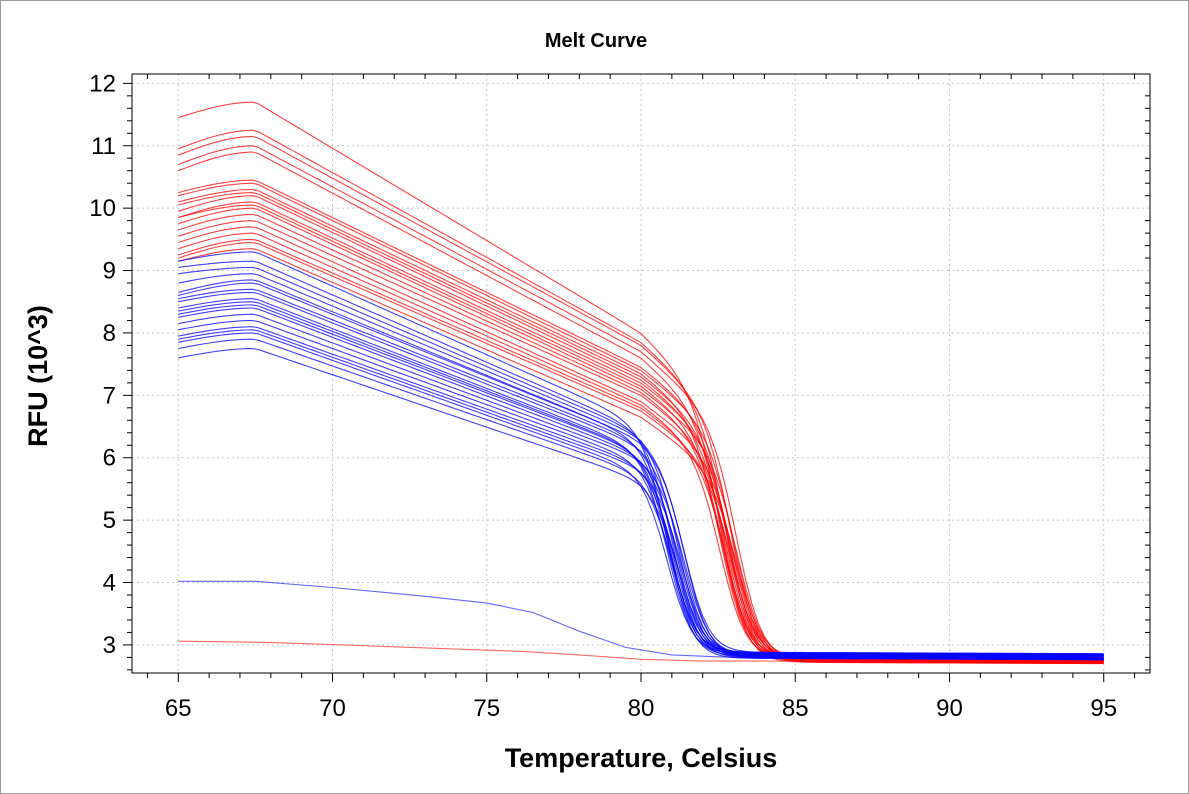 This screenshot has width=1189, height=794. What do you see at coordinates (641, 708) in the screenshot?
I see `x-tick-label: 80` at bounding box center [641, 708].